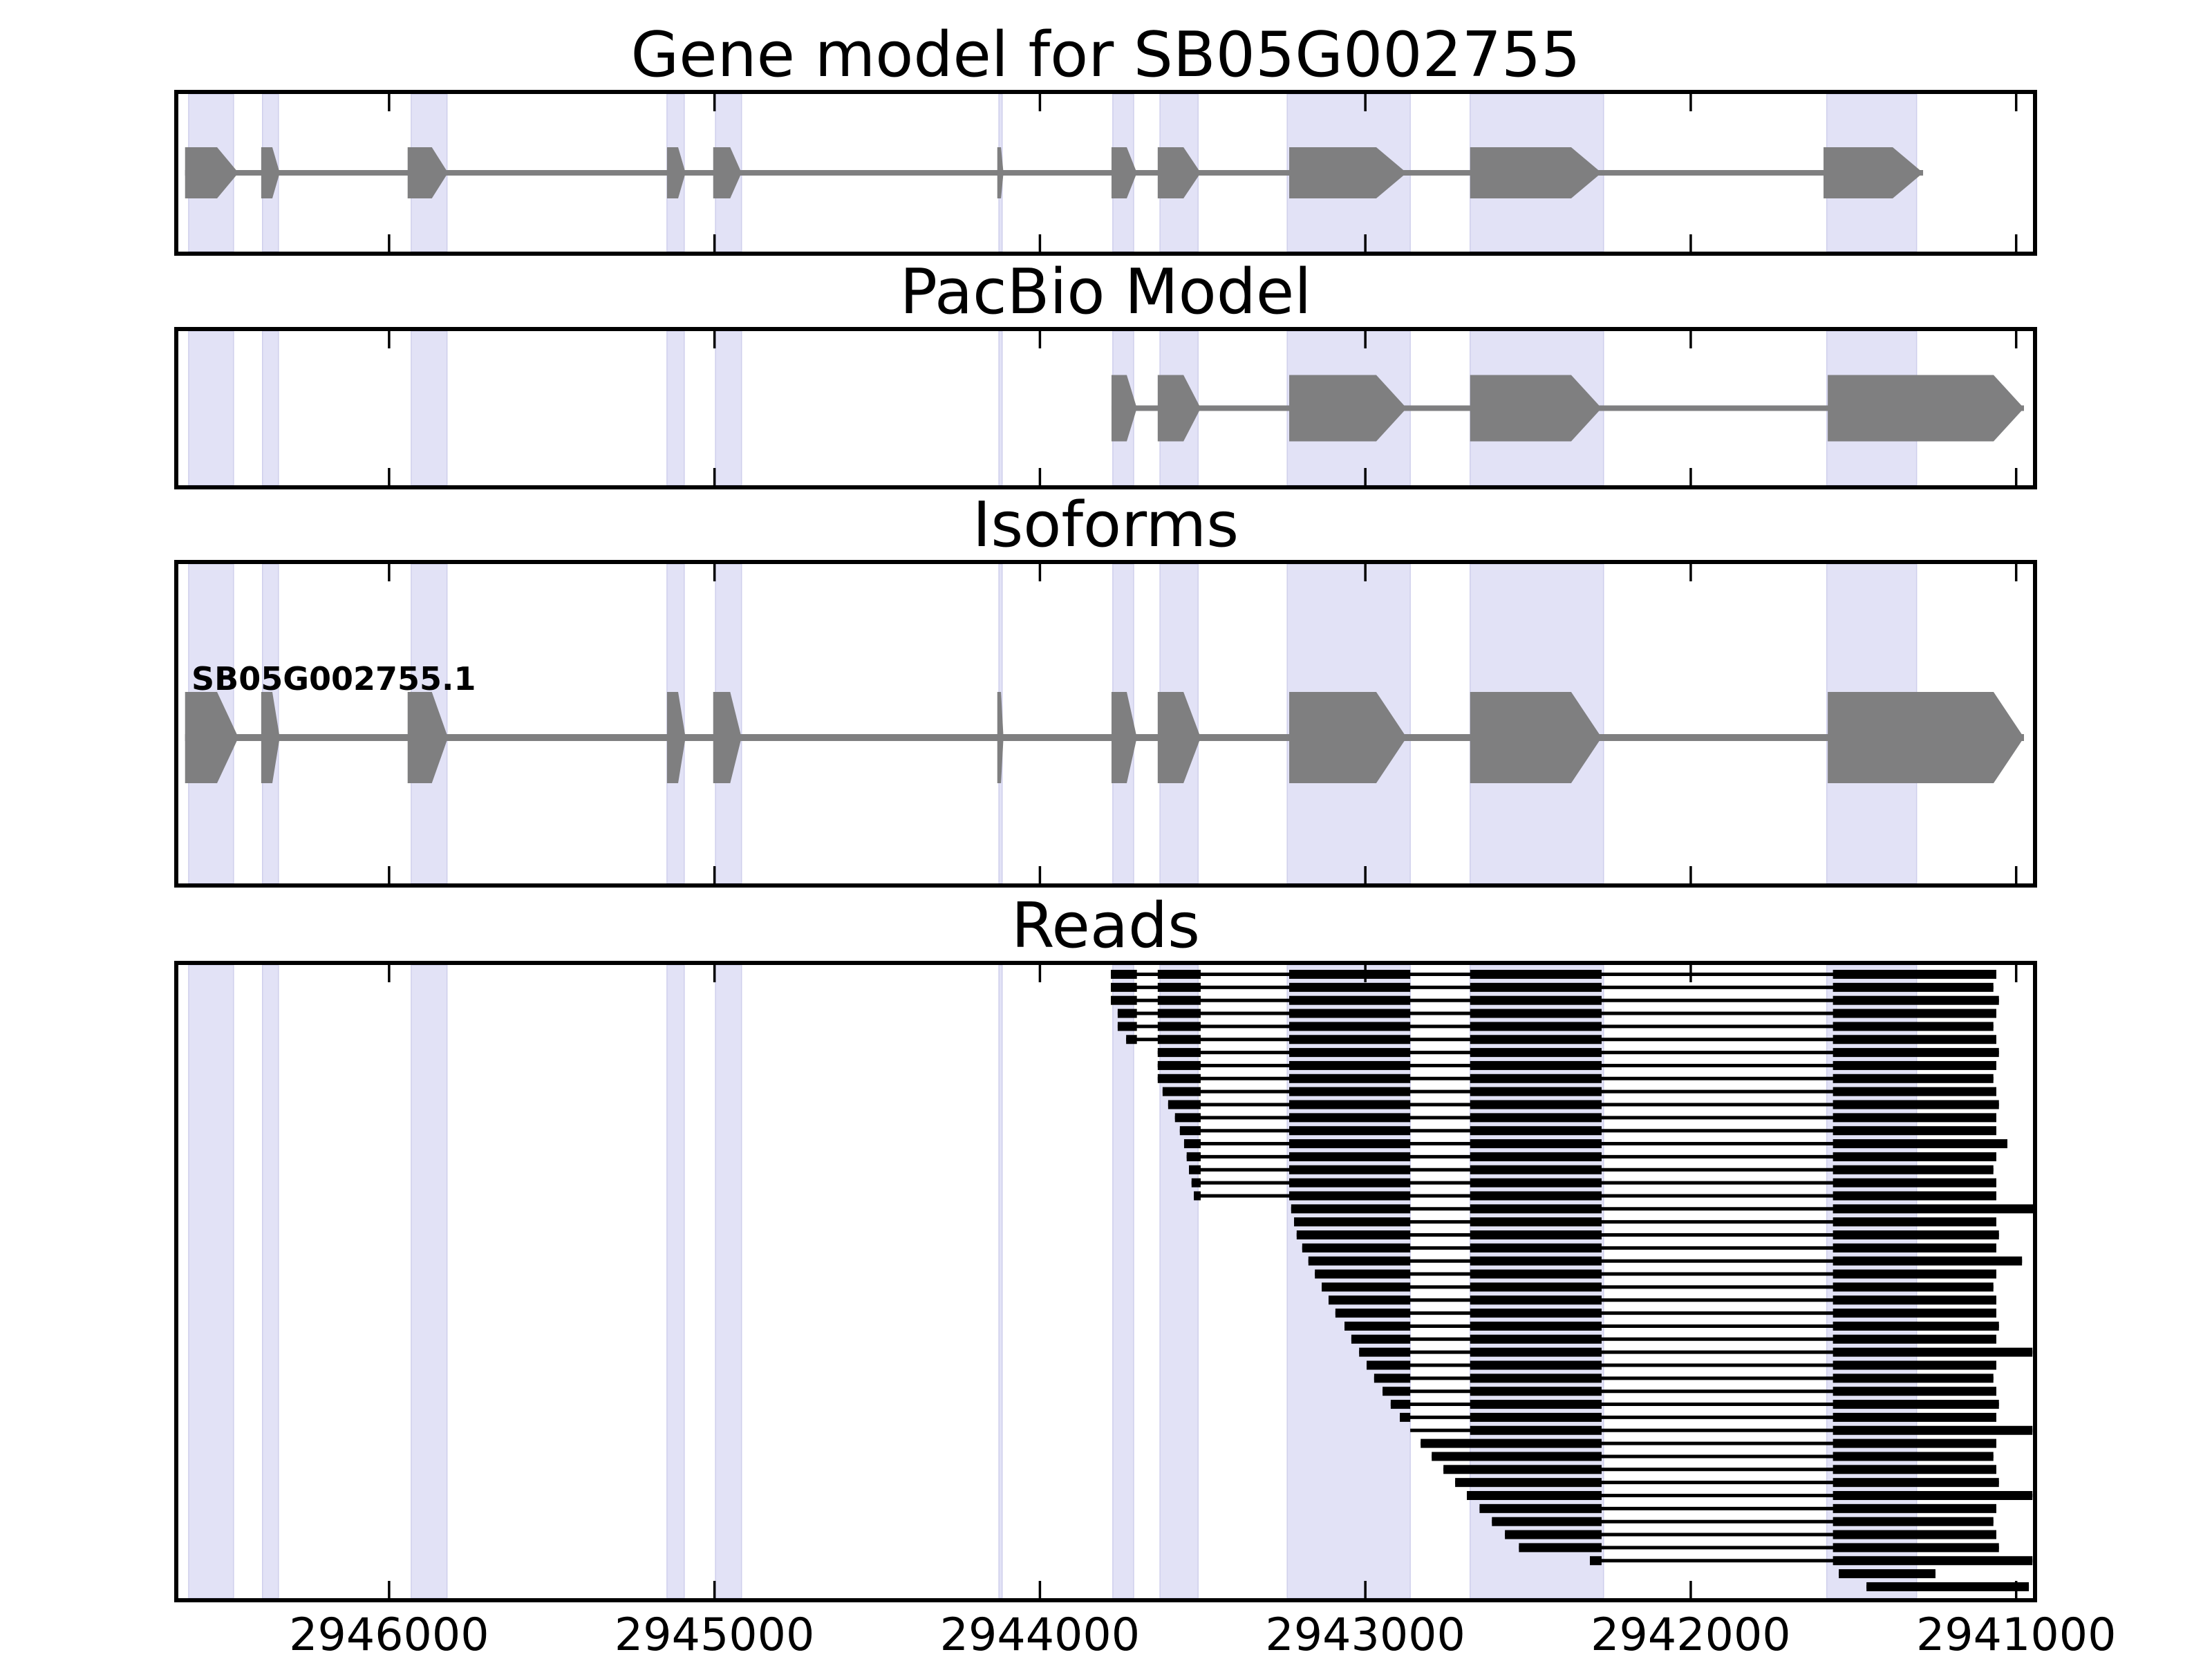 This screenshot has width=2212, height=1659. I want to click on x-tick-label: 2942000, so click(1691, 1634).